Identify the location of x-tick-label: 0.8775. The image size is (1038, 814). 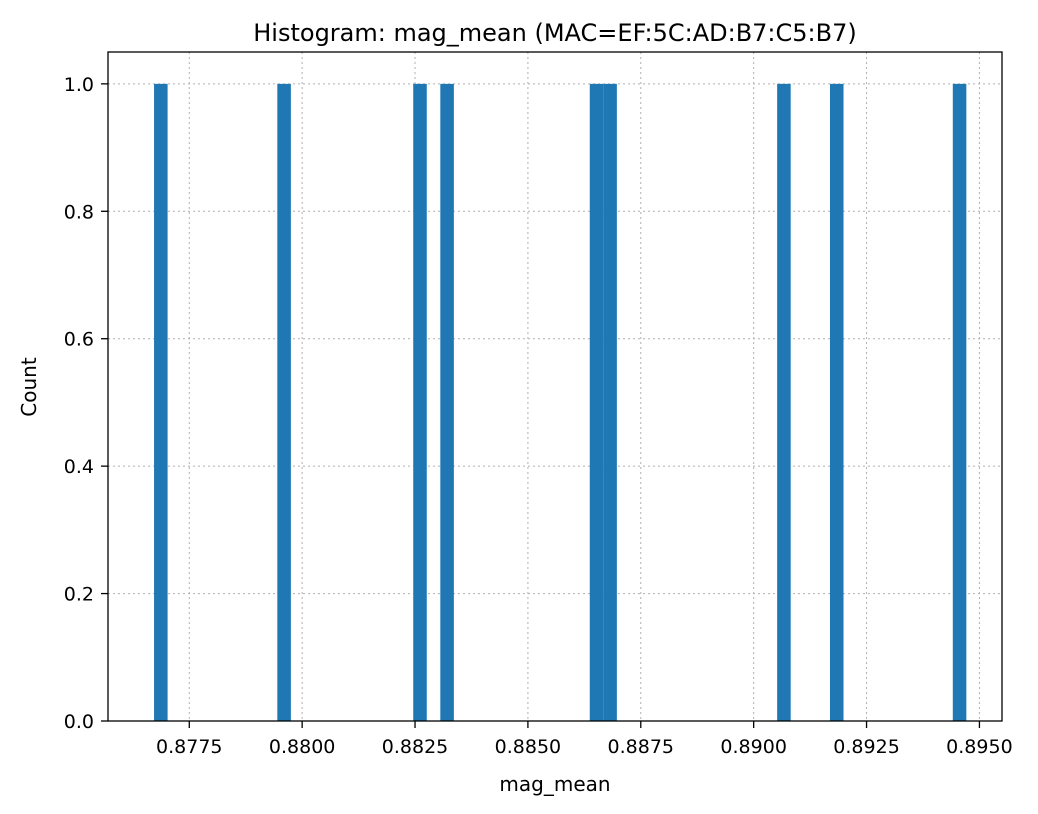
(189, 747).